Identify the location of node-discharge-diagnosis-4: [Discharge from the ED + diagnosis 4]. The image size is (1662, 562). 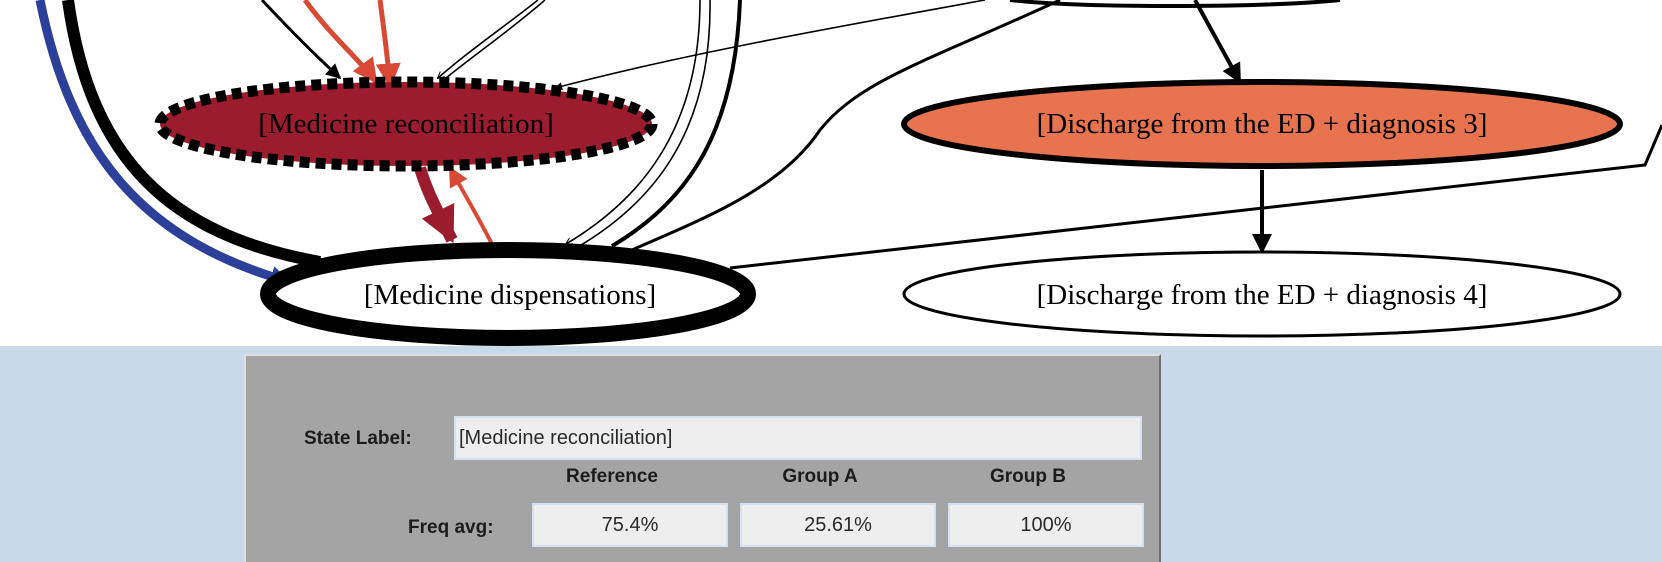
(1262, 294).